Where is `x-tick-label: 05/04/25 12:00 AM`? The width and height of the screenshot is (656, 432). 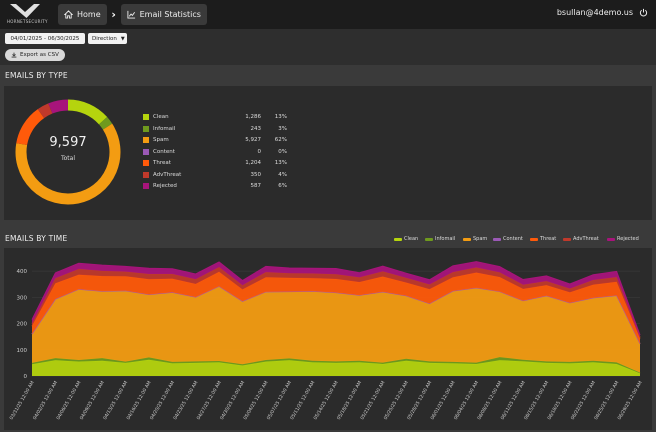 x-tick-label: 05/04/25 12:00 AM is located at coordinates (255, 400).